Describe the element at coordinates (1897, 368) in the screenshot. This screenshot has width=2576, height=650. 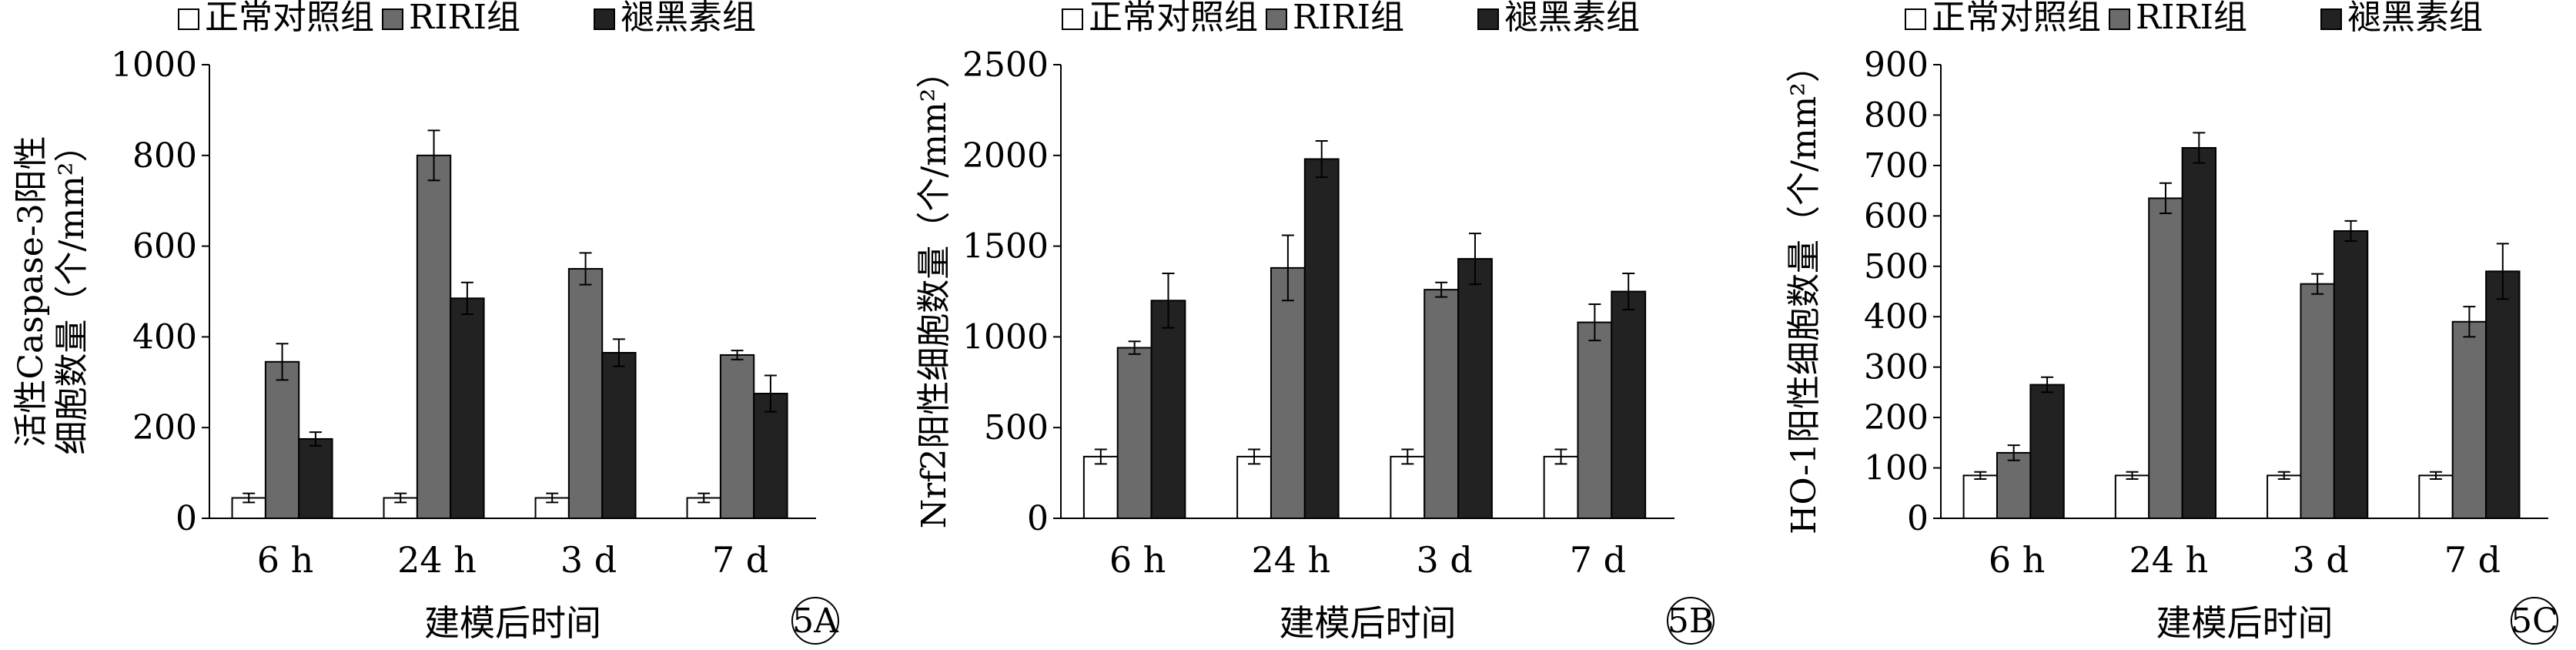
I see `y-tick-label: 300` at that location.